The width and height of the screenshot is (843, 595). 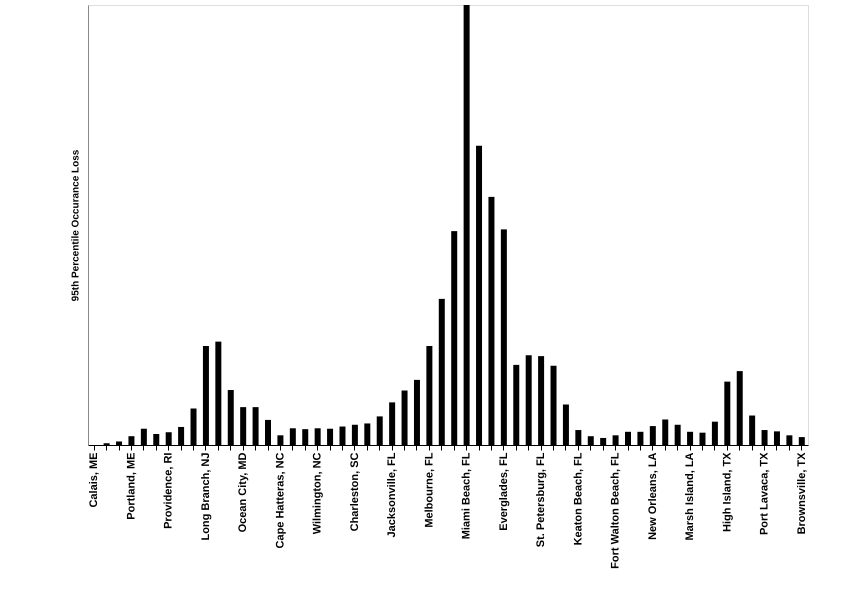 I want to click on x-tick-label: High Island, TX, so click(x=727, y=492).